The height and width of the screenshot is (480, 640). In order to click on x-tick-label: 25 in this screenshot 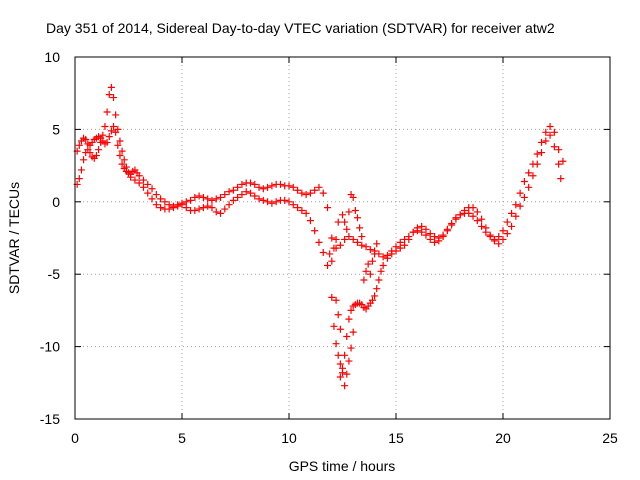, I will do `click(610, 438)`.